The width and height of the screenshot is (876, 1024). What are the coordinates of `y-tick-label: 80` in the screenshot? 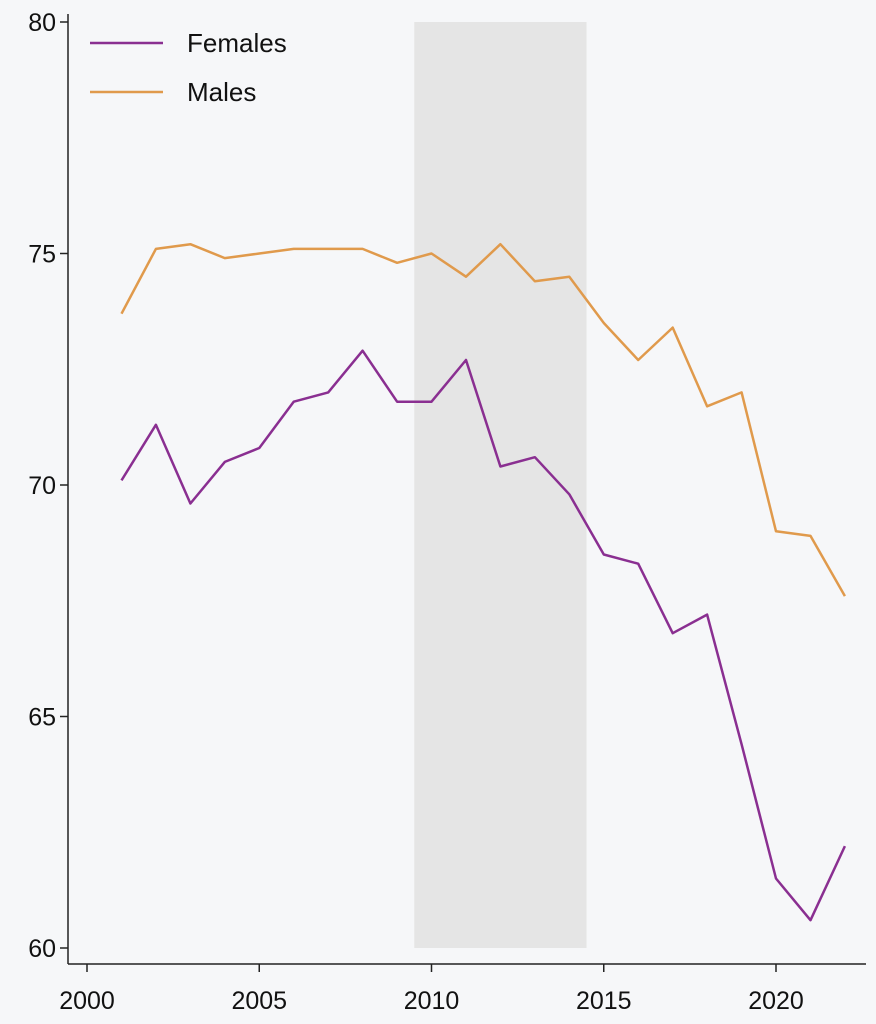 It's located at (42, 23).